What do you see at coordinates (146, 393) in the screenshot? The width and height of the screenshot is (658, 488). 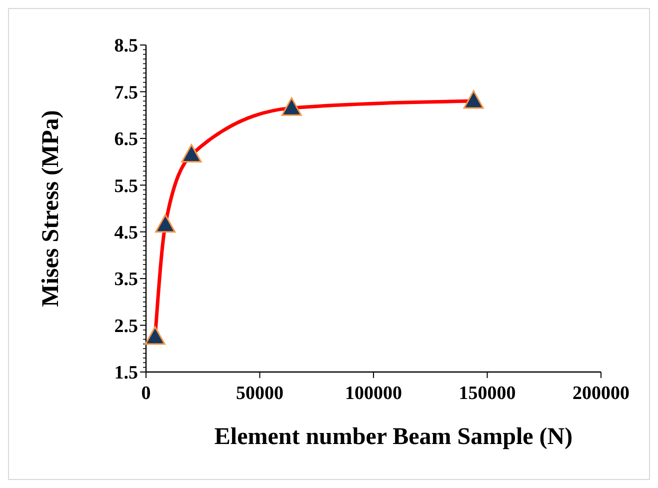 I see `x-tick-label: 0` at bounding box center [146, 393].